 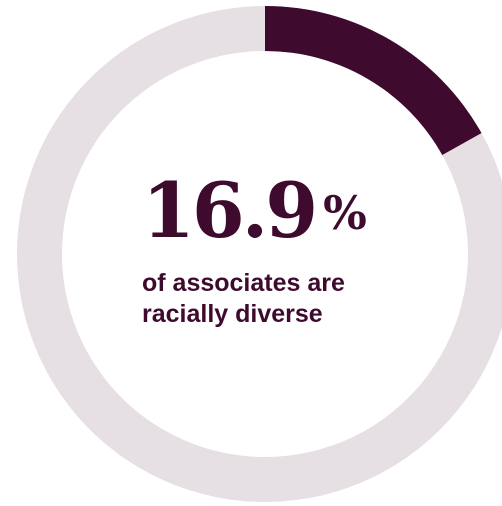 I want to click on donut-slice-highlight, so click(x=373, y=81).